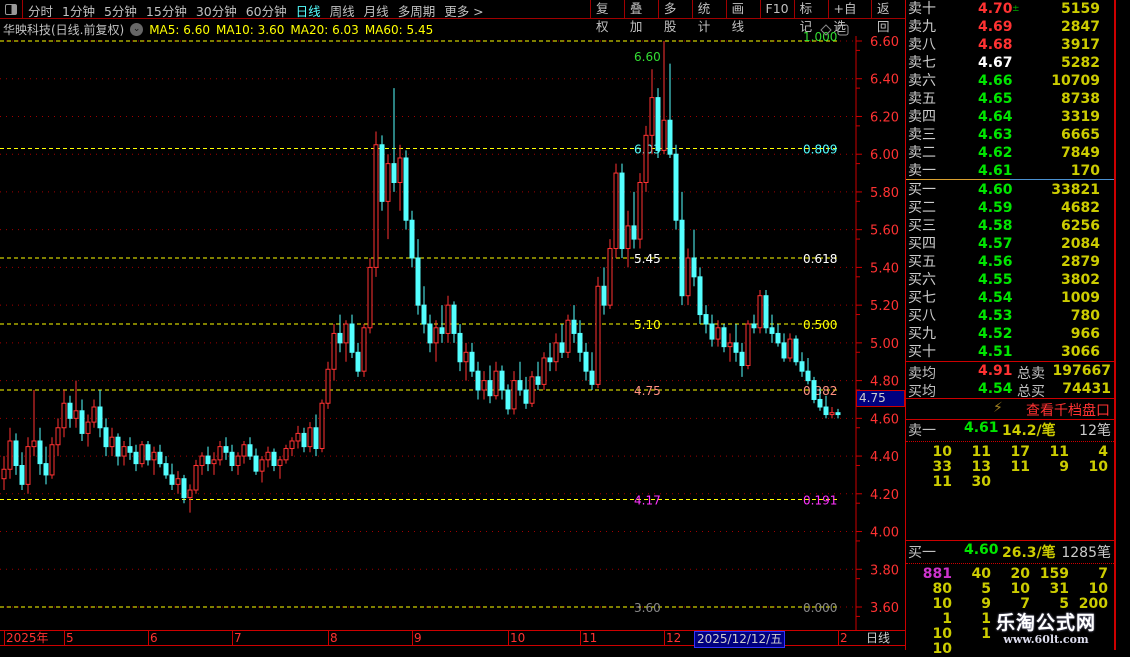 The image size is (1130, 657). I want to click on period-tab: 周线, so click(342, 11).